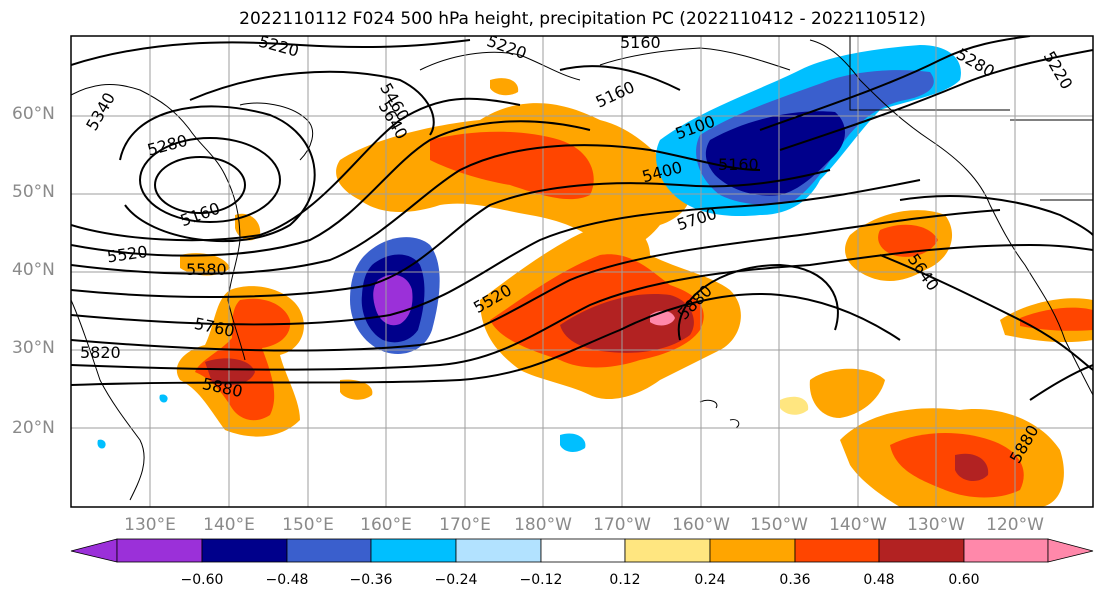  I want to click on lon-label: 130°W, so click(936, 525).